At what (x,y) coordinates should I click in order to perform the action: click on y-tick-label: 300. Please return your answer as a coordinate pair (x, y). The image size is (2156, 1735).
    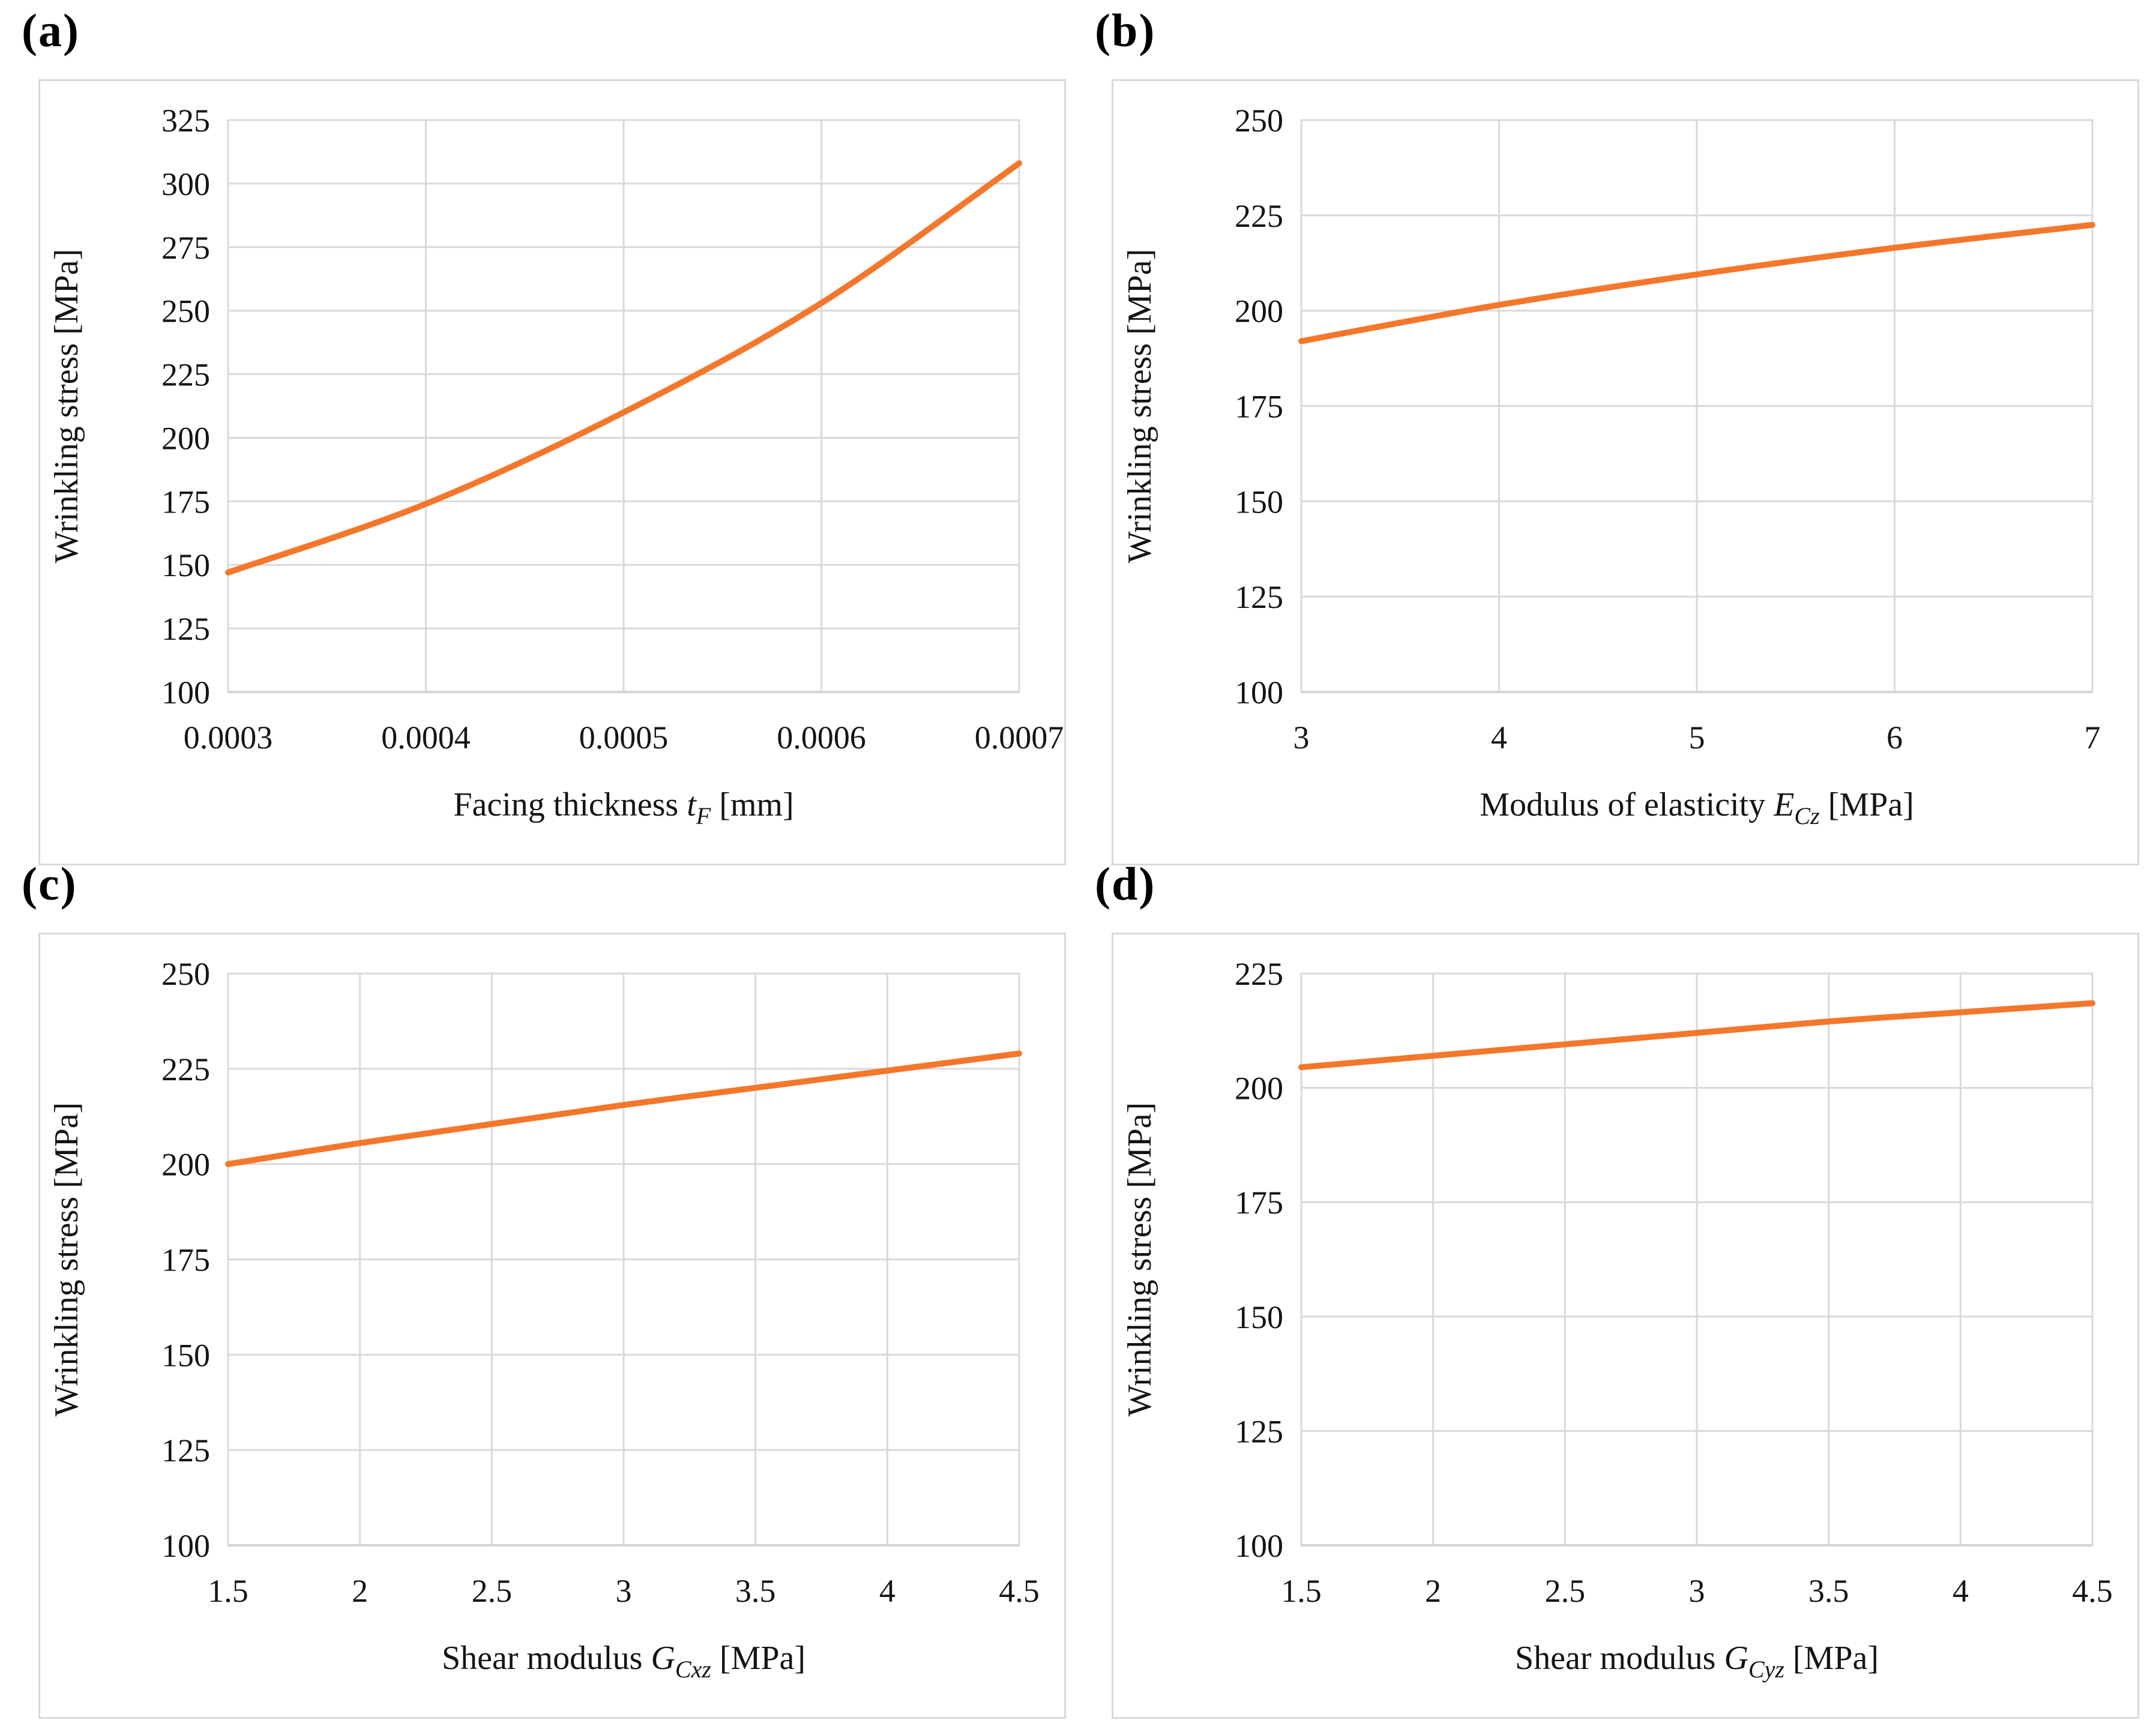
    Looking at the image, I should click on (185, 184).